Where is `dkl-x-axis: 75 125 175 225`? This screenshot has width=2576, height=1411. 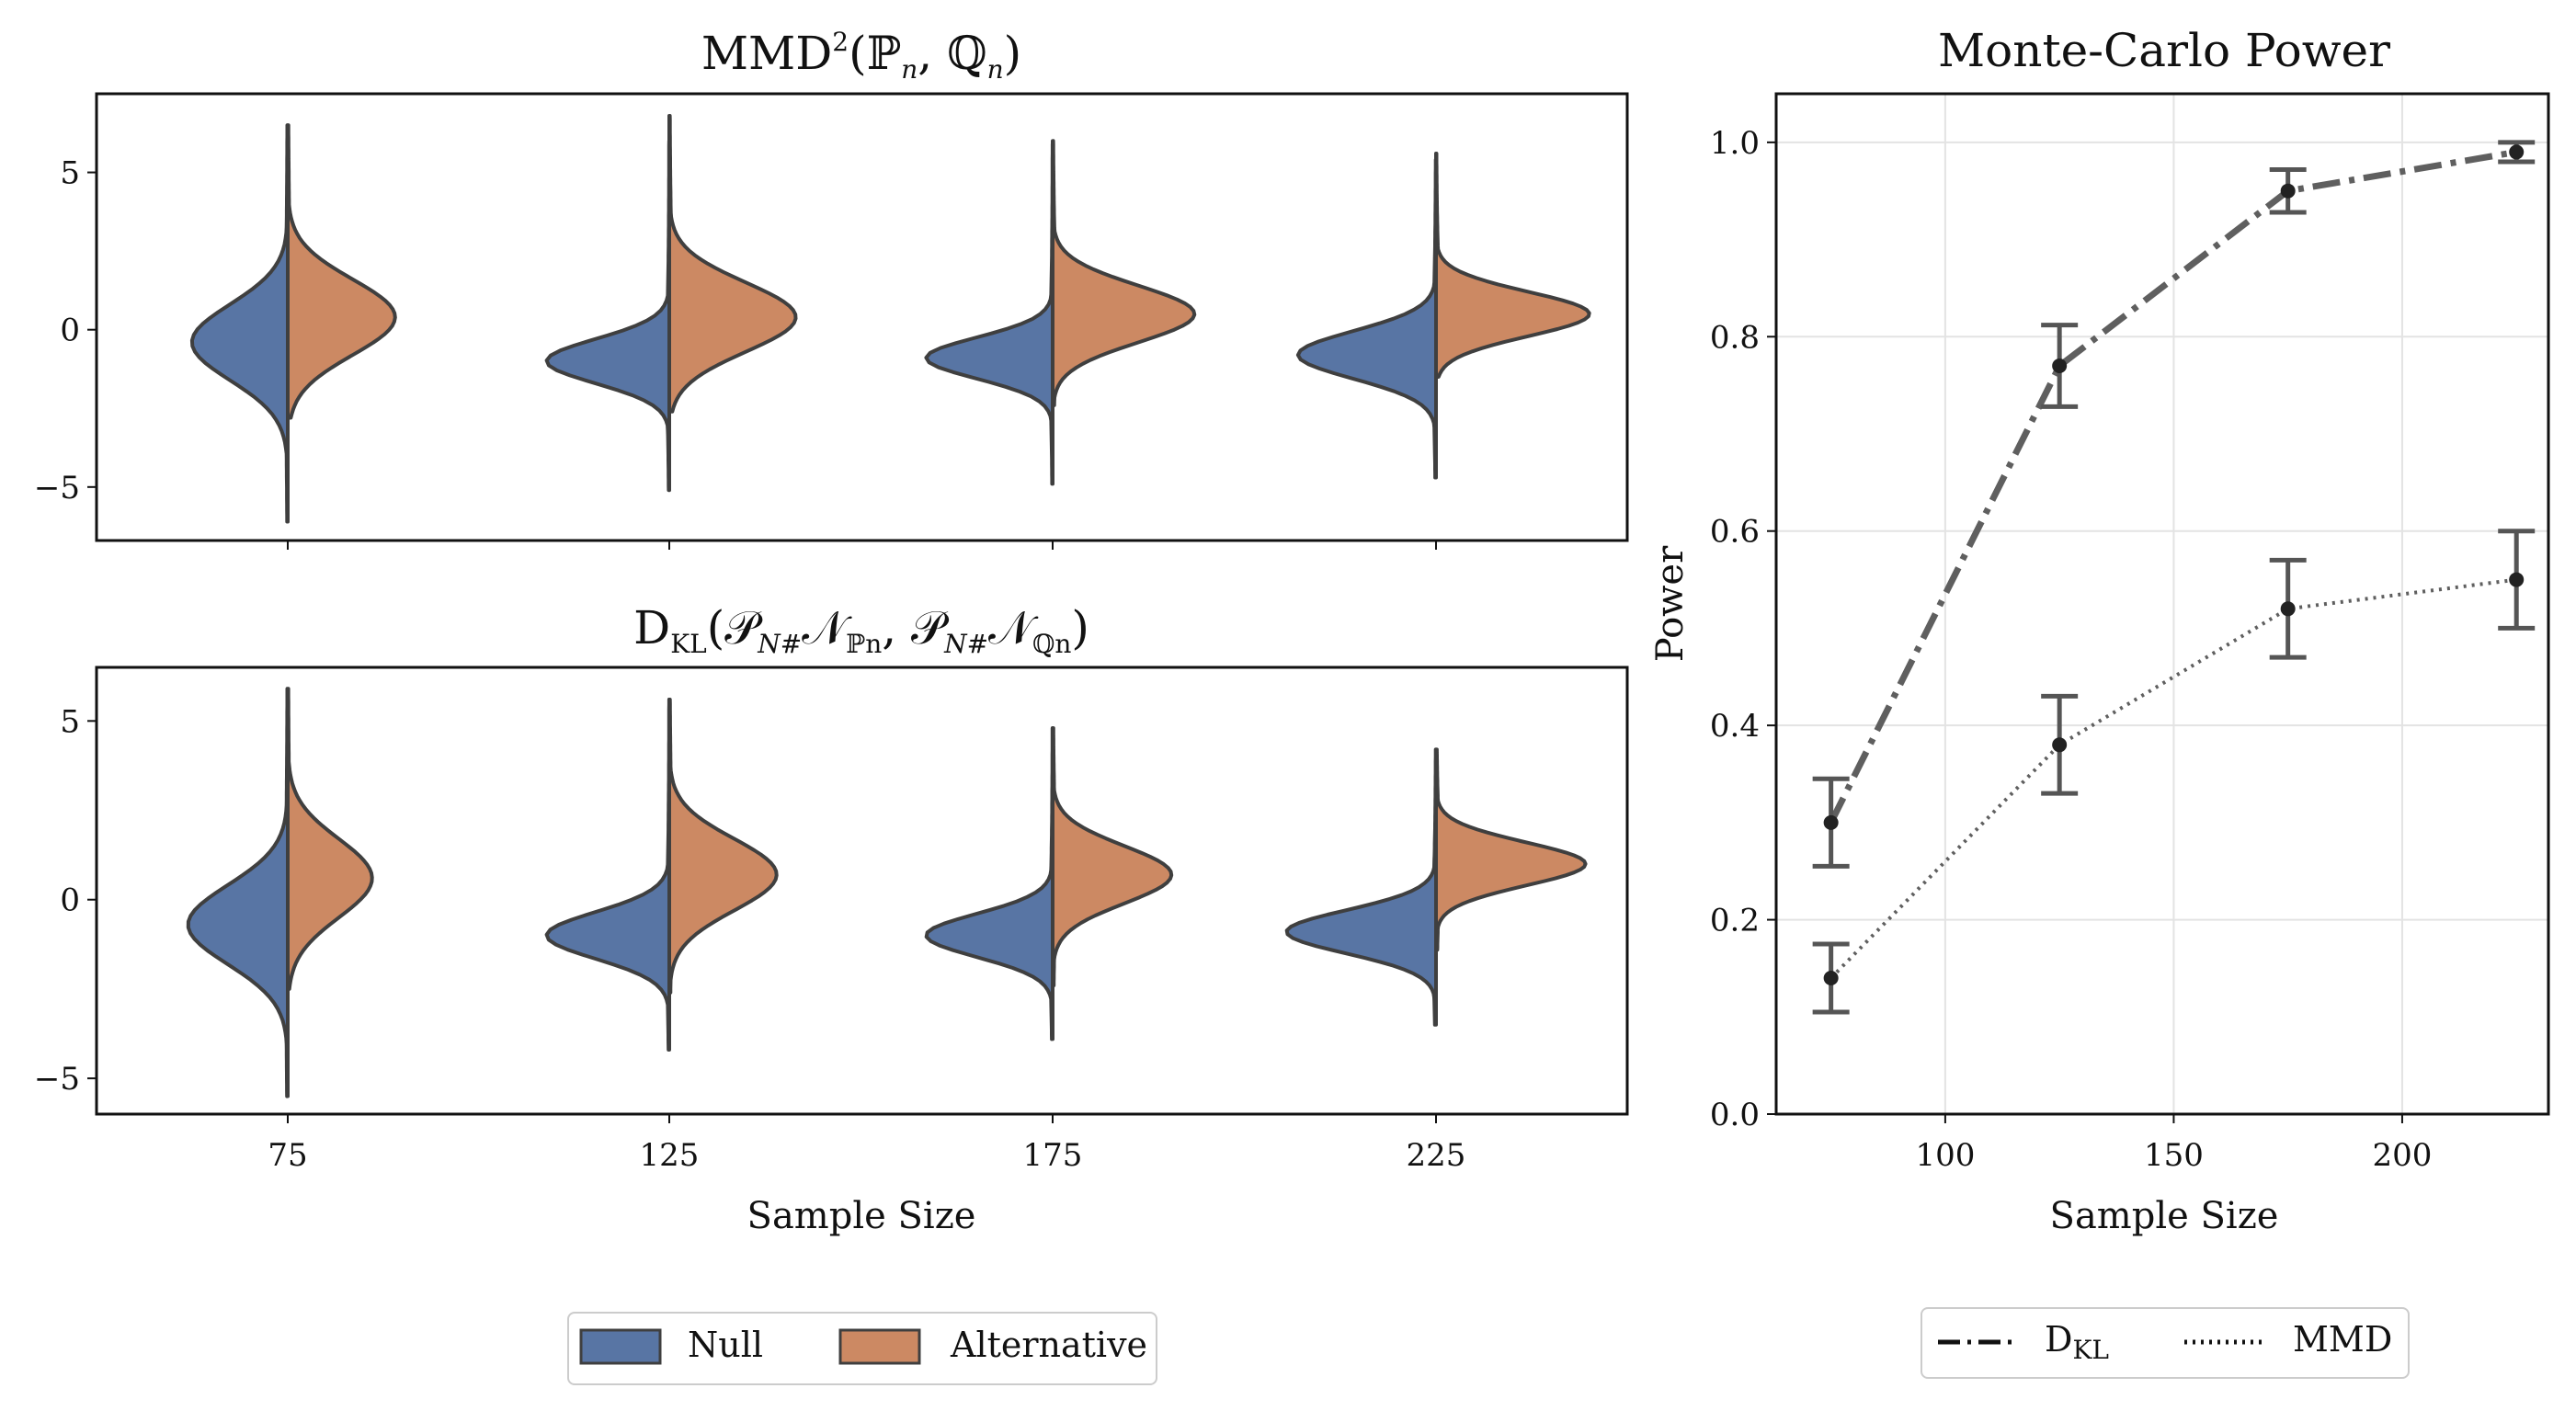
dkl-x-axis: 75 125 175 225 is located at coordinates (866, 1144).